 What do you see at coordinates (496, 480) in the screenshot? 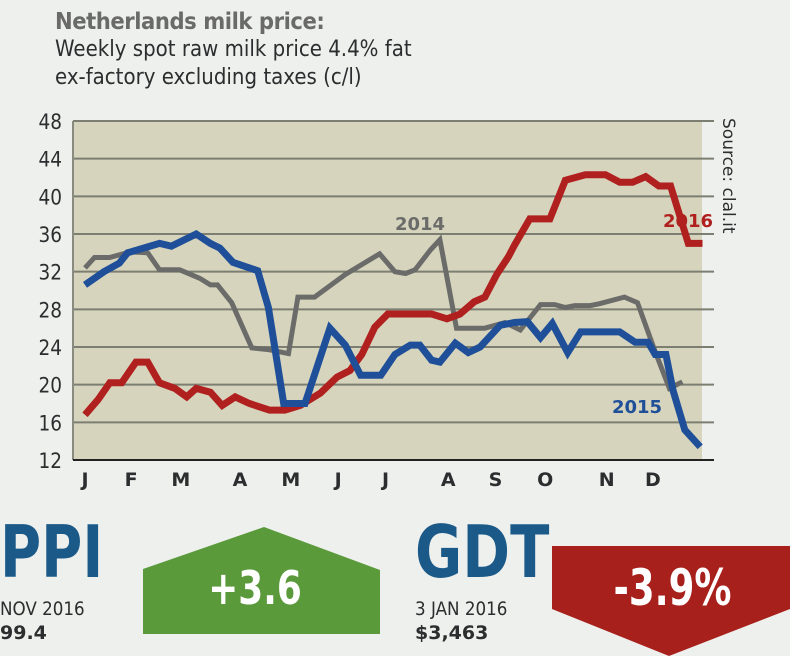
I see `x-tick-label: S` at bounding box center [496, 480].